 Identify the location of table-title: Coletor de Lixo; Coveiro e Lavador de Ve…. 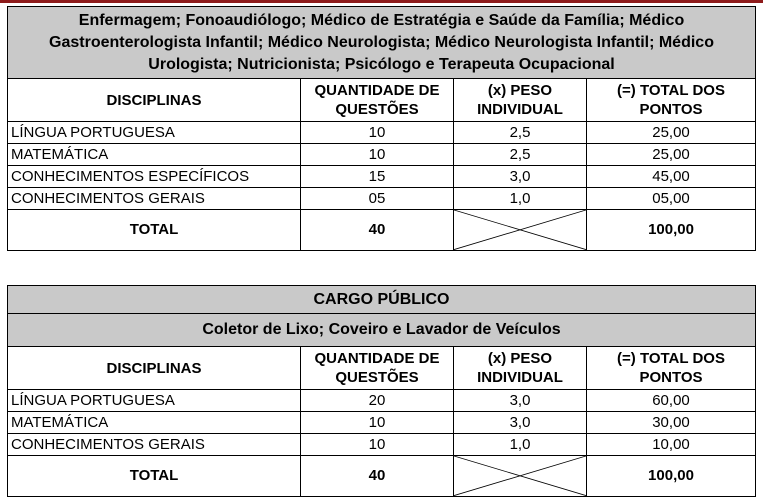
(381, 330).